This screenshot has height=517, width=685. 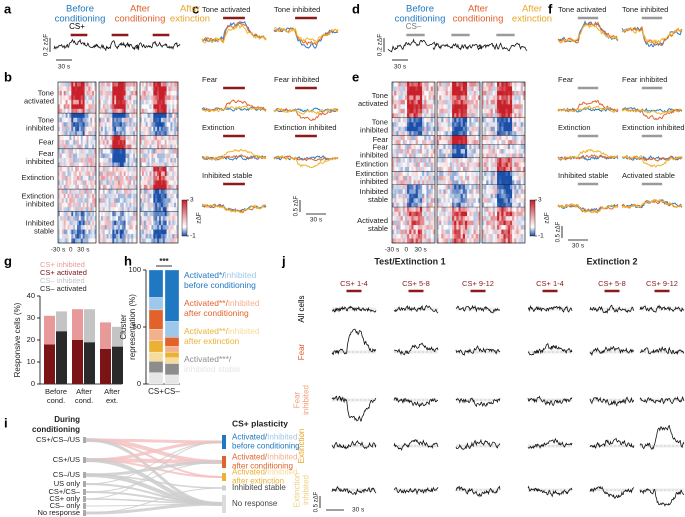 What do you see at coordinates (58, 250) in the screenshot?
I see `time-label: -30 s` at bounding box center [58, 250].